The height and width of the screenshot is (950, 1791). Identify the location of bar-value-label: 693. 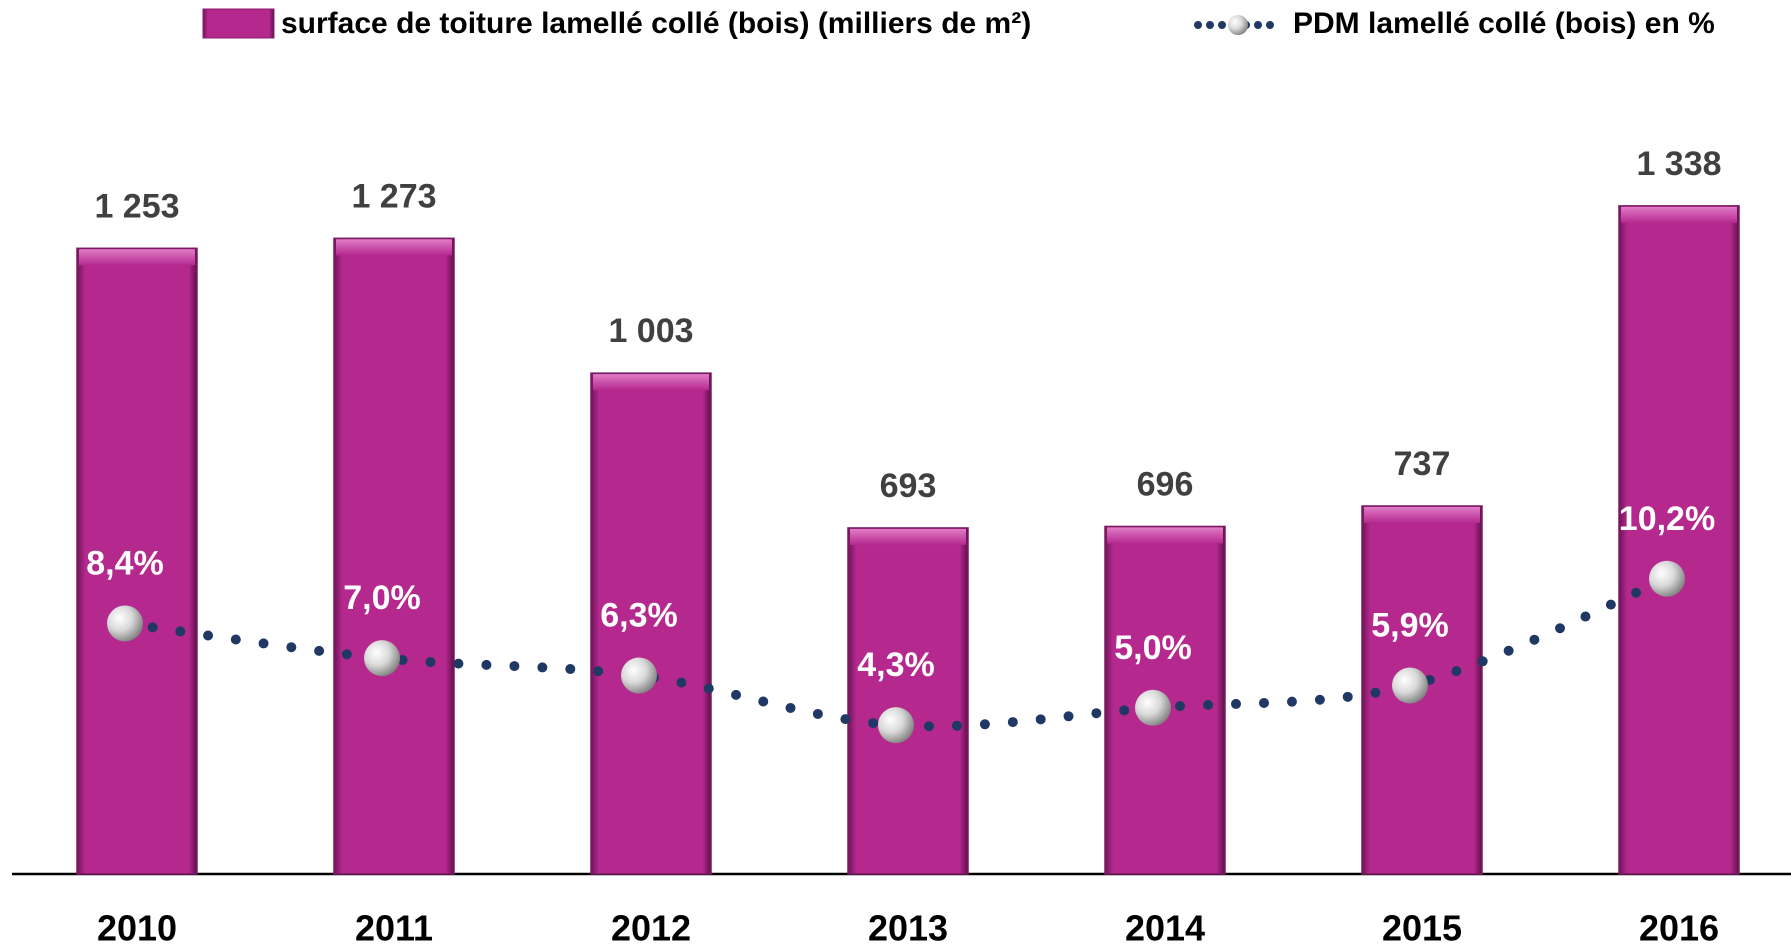
(908, 486).